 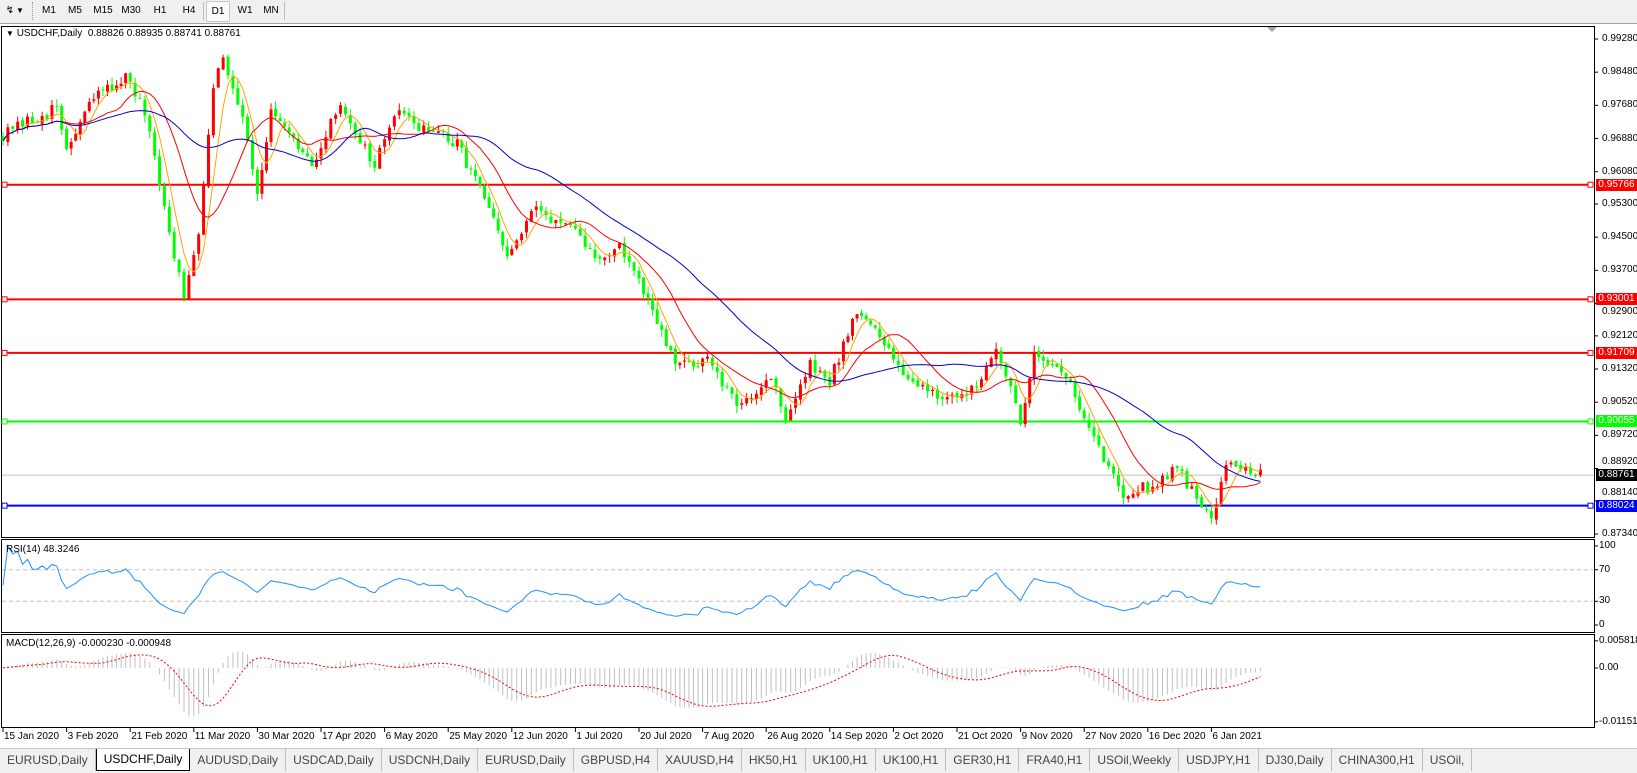 What do you see at coordinates (49, 10) in the screenshot?
I see `period-m1-button: M1` at bounding box center [49, 10].